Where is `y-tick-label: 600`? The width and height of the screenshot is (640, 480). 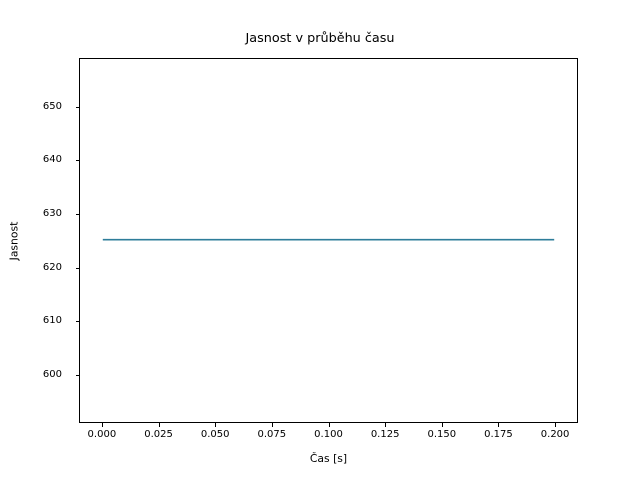
y-tick-label: 600 is located at coordinates (52, 374).